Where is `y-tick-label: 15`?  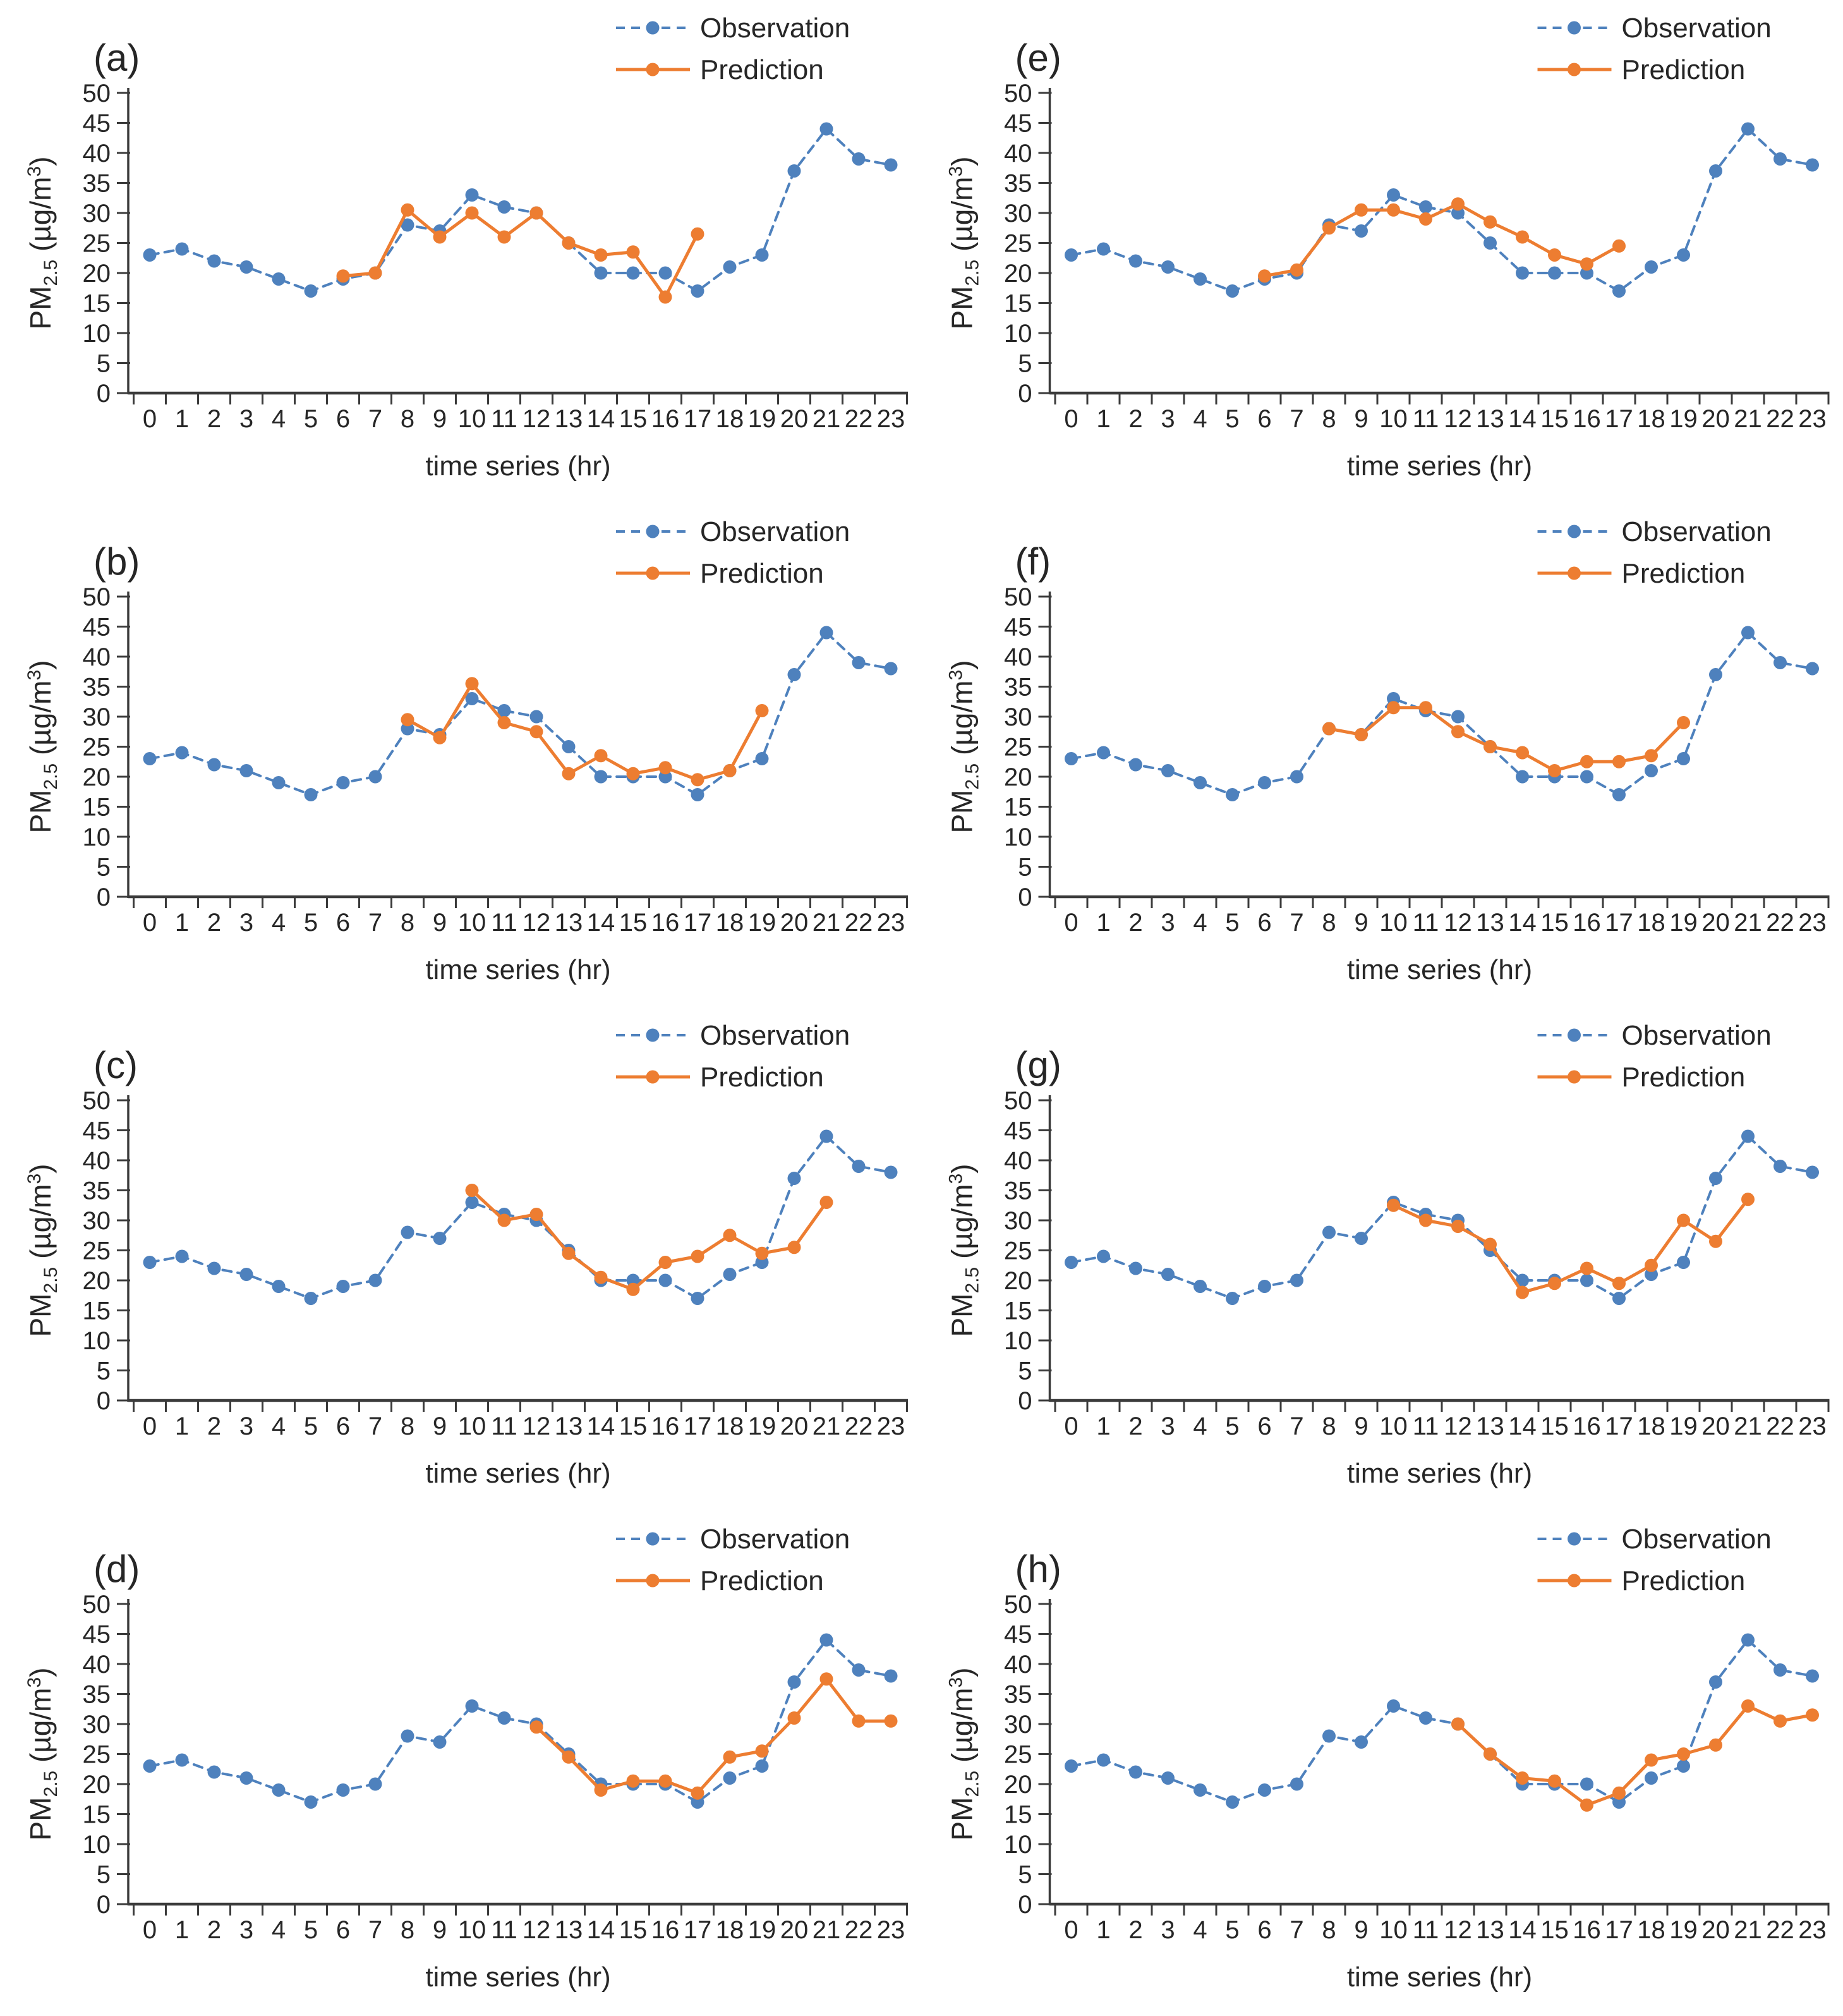
y-tick-label: 15 is located at coordinates (97, 1311).